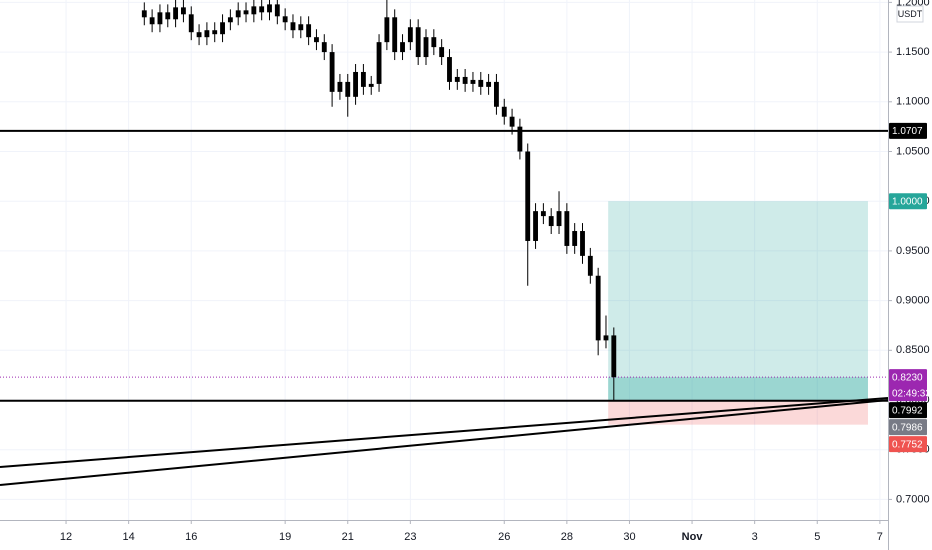 The width and height of the screenshot is (932, 550). I want to click on x-tick-label: 14, so click(129, 537).